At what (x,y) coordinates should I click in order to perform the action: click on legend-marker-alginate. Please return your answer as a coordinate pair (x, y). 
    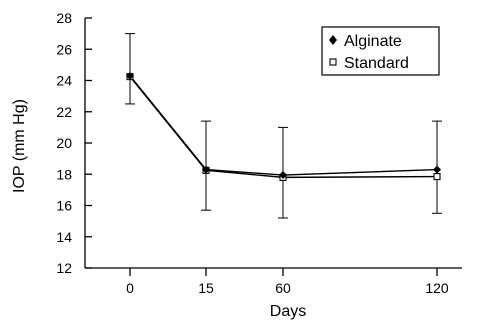
    Looking at the image, I should click on (333, 40).